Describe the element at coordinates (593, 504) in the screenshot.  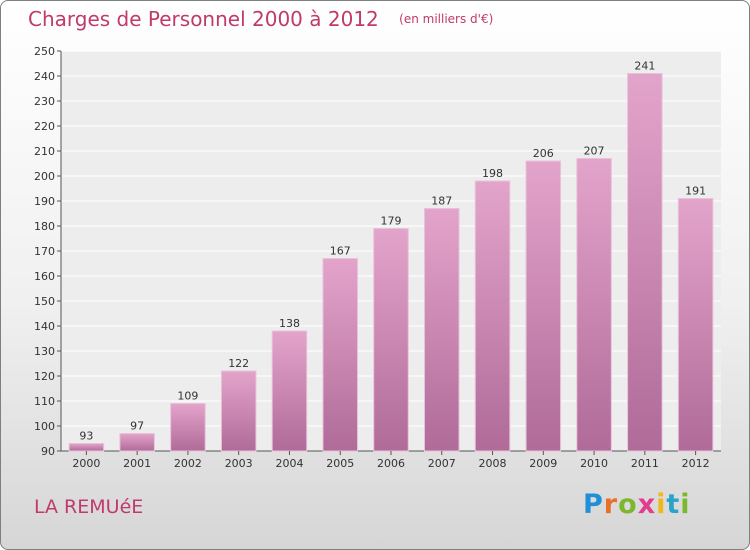
I see `logo-letter: P` at that location.